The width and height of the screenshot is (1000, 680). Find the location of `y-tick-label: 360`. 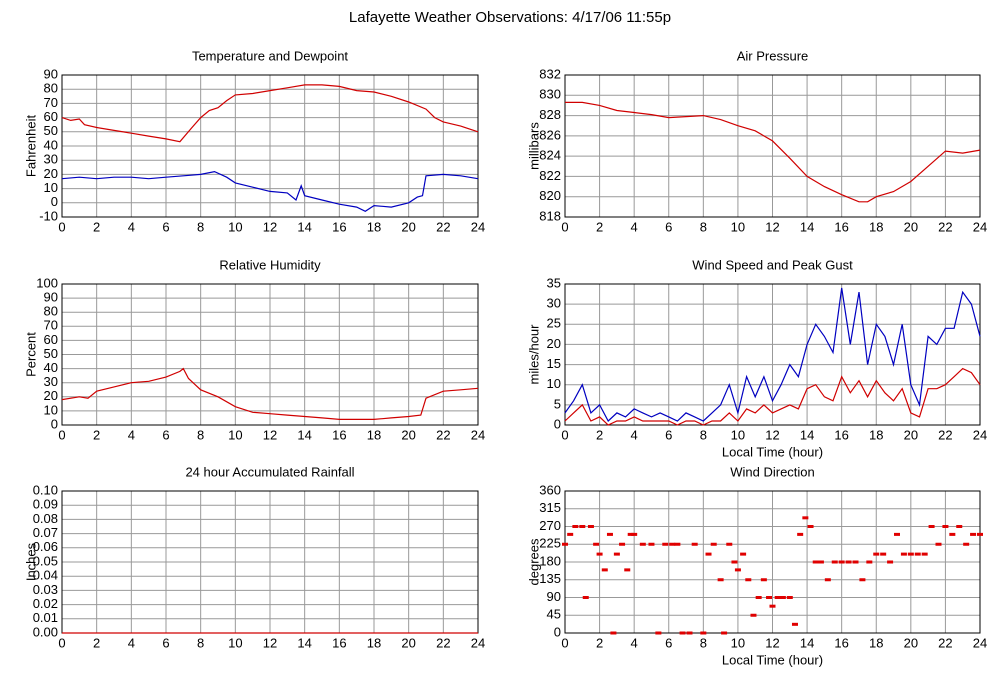

y-tick-label: 360 is located at coordinates (550, 489).